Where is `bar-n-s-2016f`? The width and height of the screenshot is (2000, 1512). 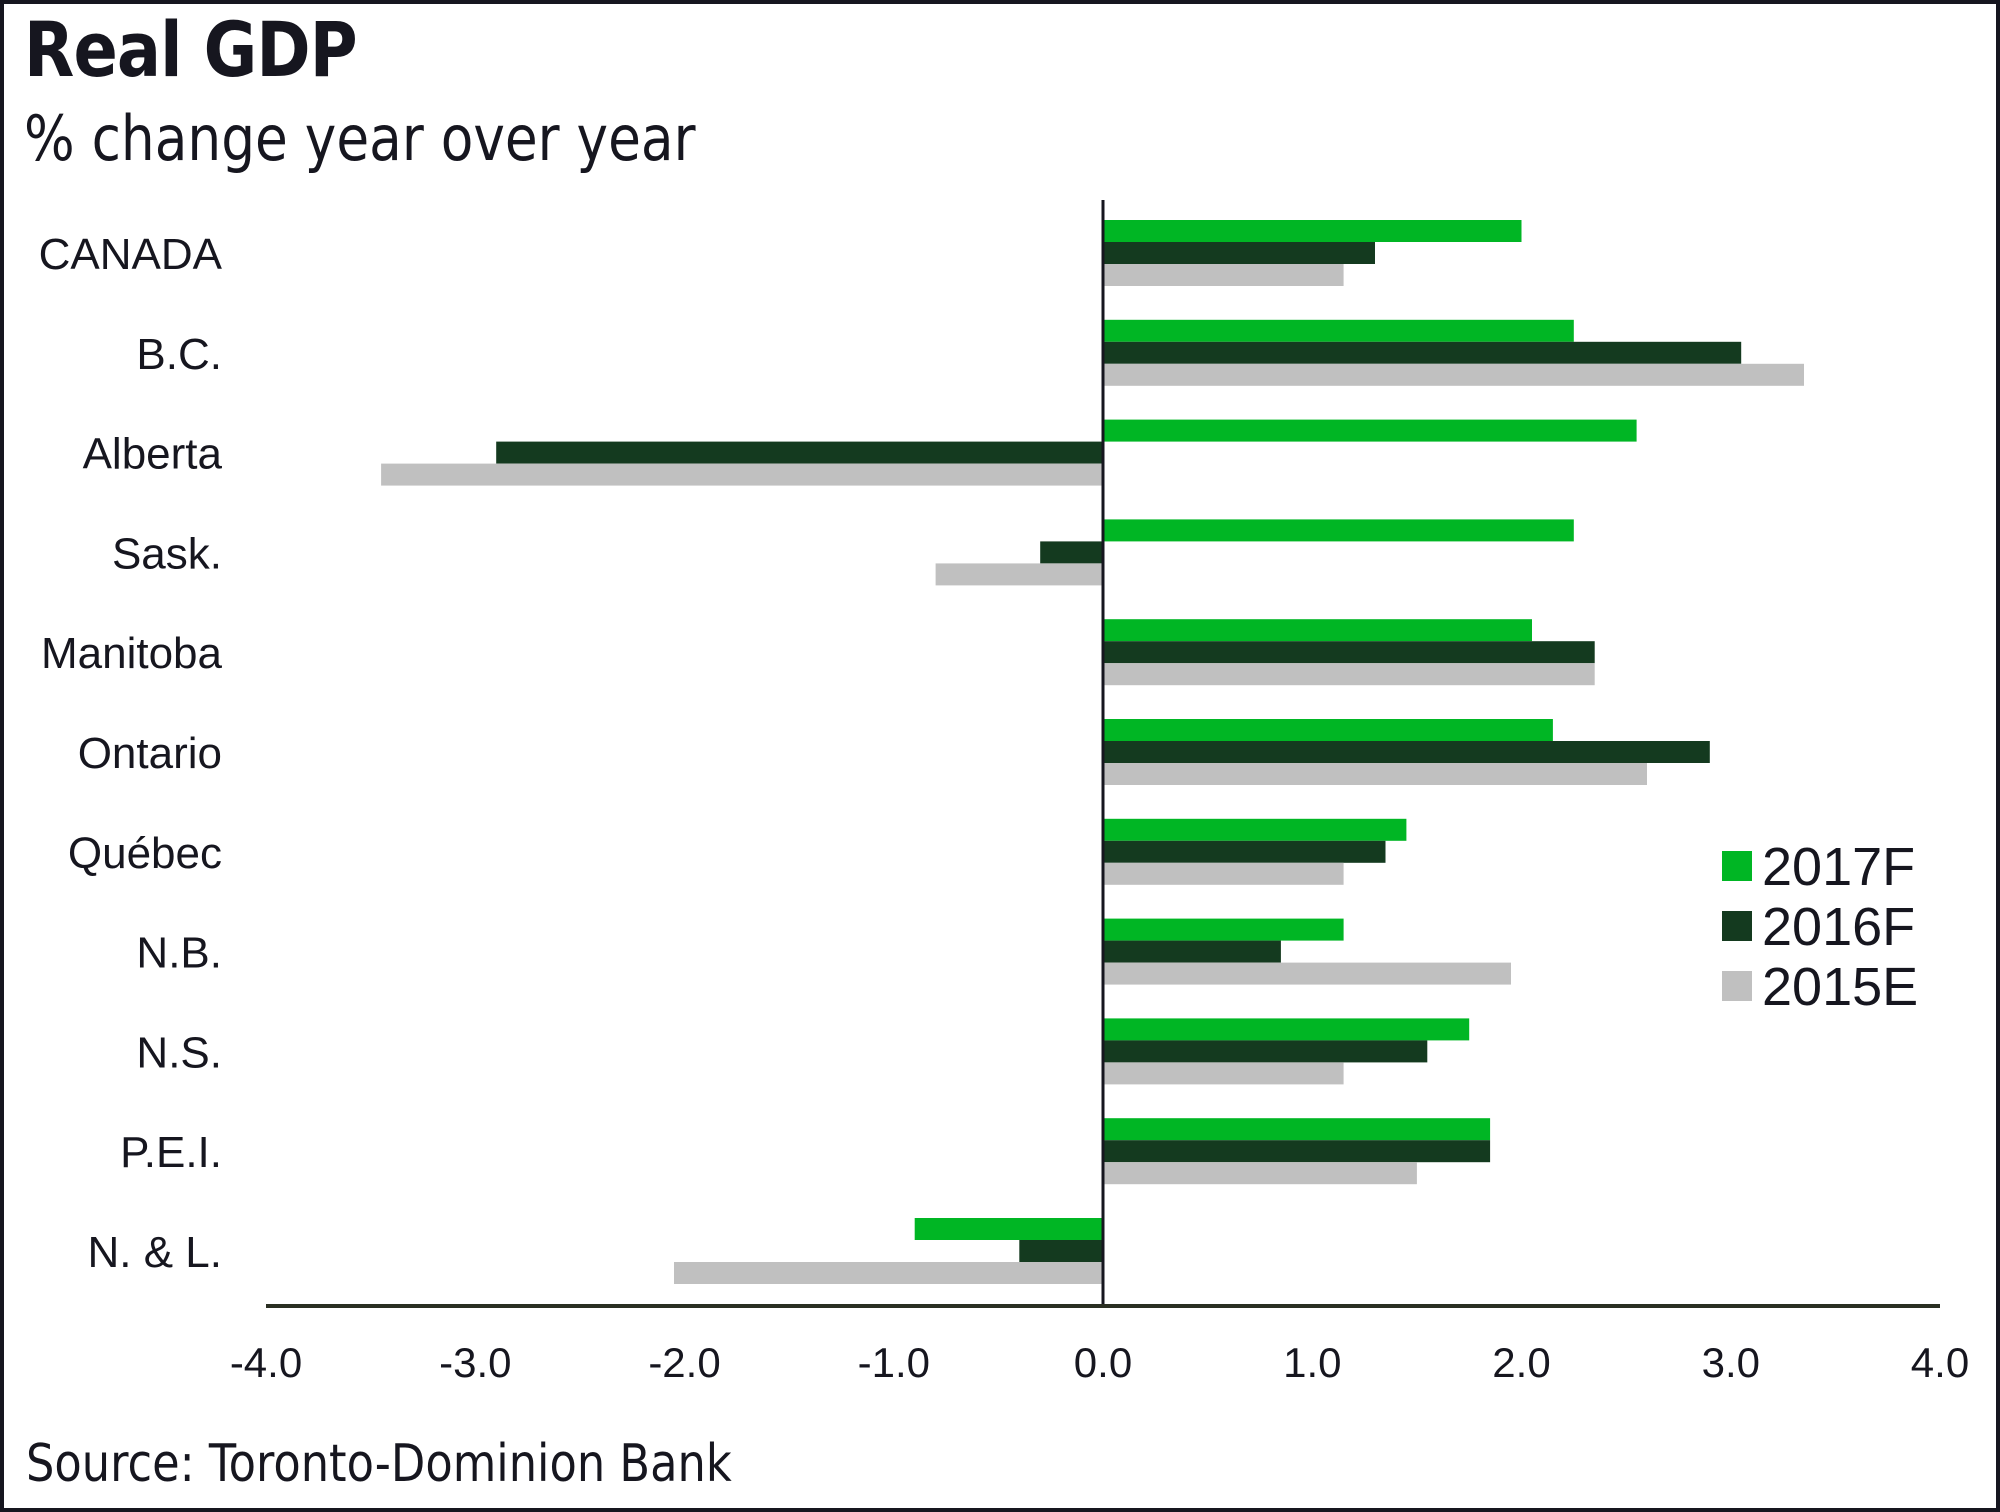 bar-n-s-2016f is located at coordinates (1265, 1051).